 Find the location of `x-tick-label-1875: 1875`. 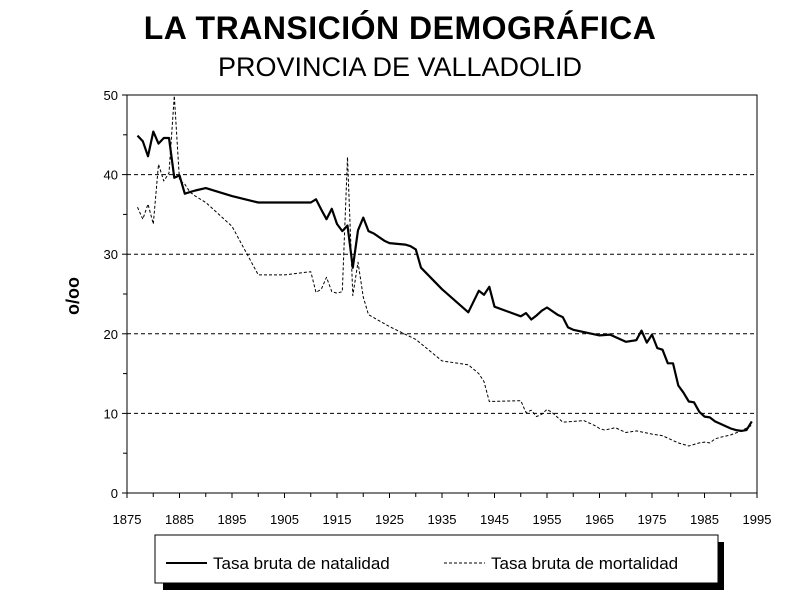

x-tick-label-1875: 1875 is located at coordinates (127, 519).